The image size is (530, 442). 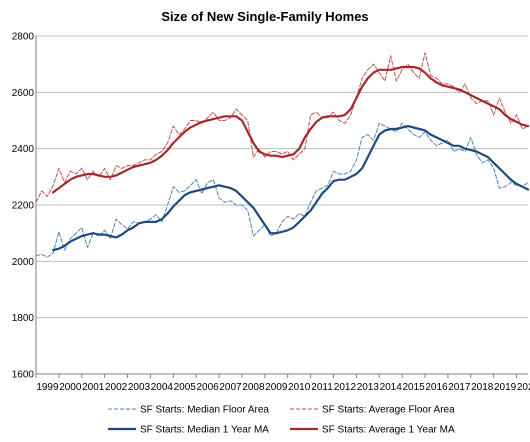 I want to click on x-tick-label: 2013, so click(x=368, y=387).